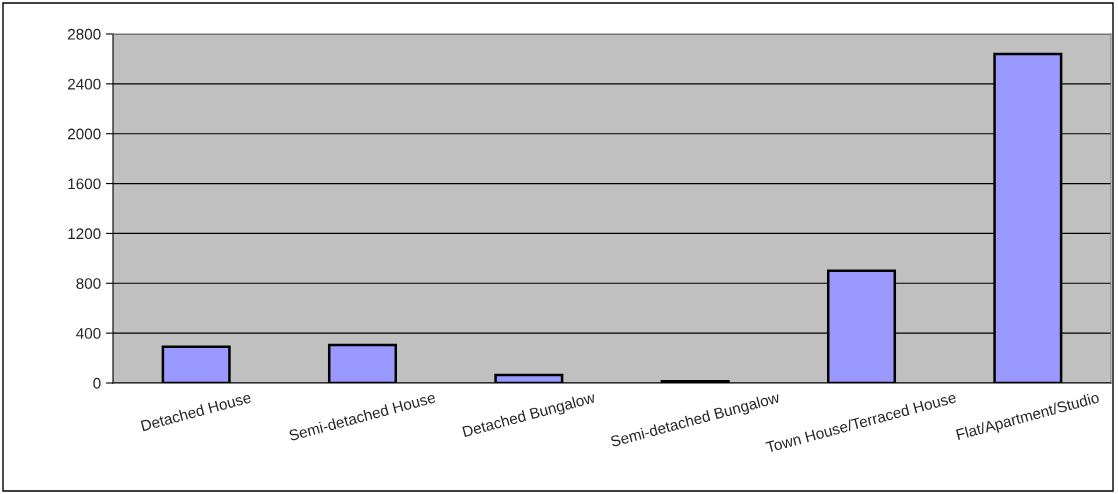 This screenshot has width=1118, height=494. What do you see at coordinates (84, 84) in the screenshot?
I see `y-tick-label: 2400` at bounding box center [84, 84].